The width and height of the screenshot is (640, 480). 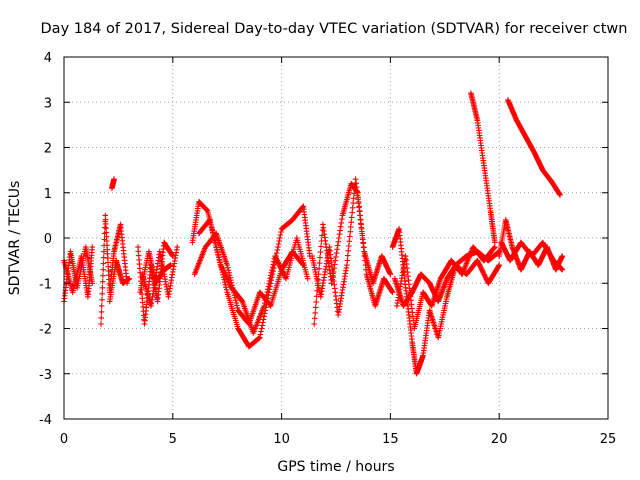 What do you see at coordinates (446, 288) in the screenshot?
I see `data-series-s16` at bounding box center [446, 288].